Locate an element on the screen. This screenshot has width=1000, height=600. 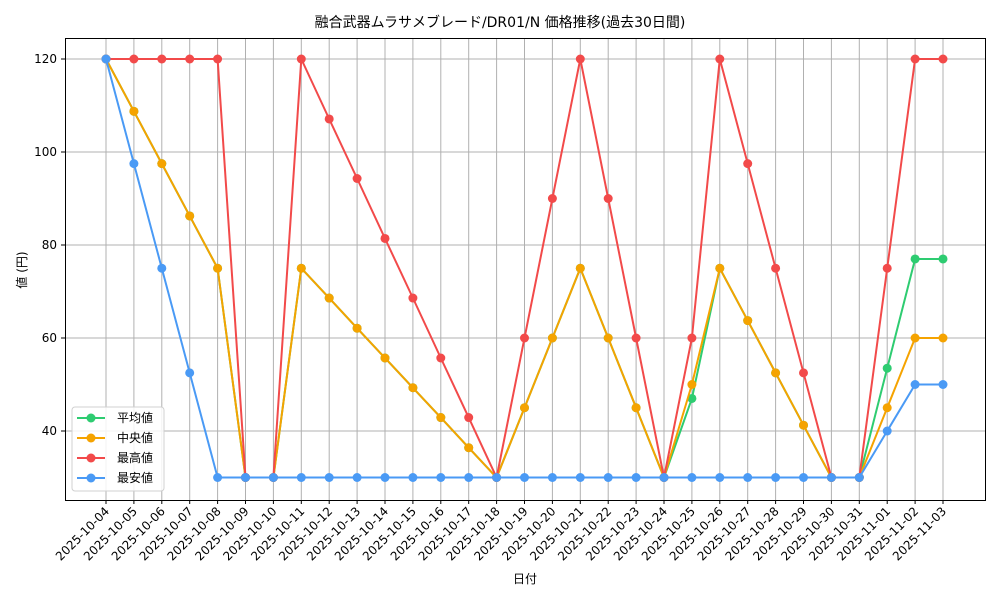
y-tick-label: 60 is located at coordinates (49, 338).